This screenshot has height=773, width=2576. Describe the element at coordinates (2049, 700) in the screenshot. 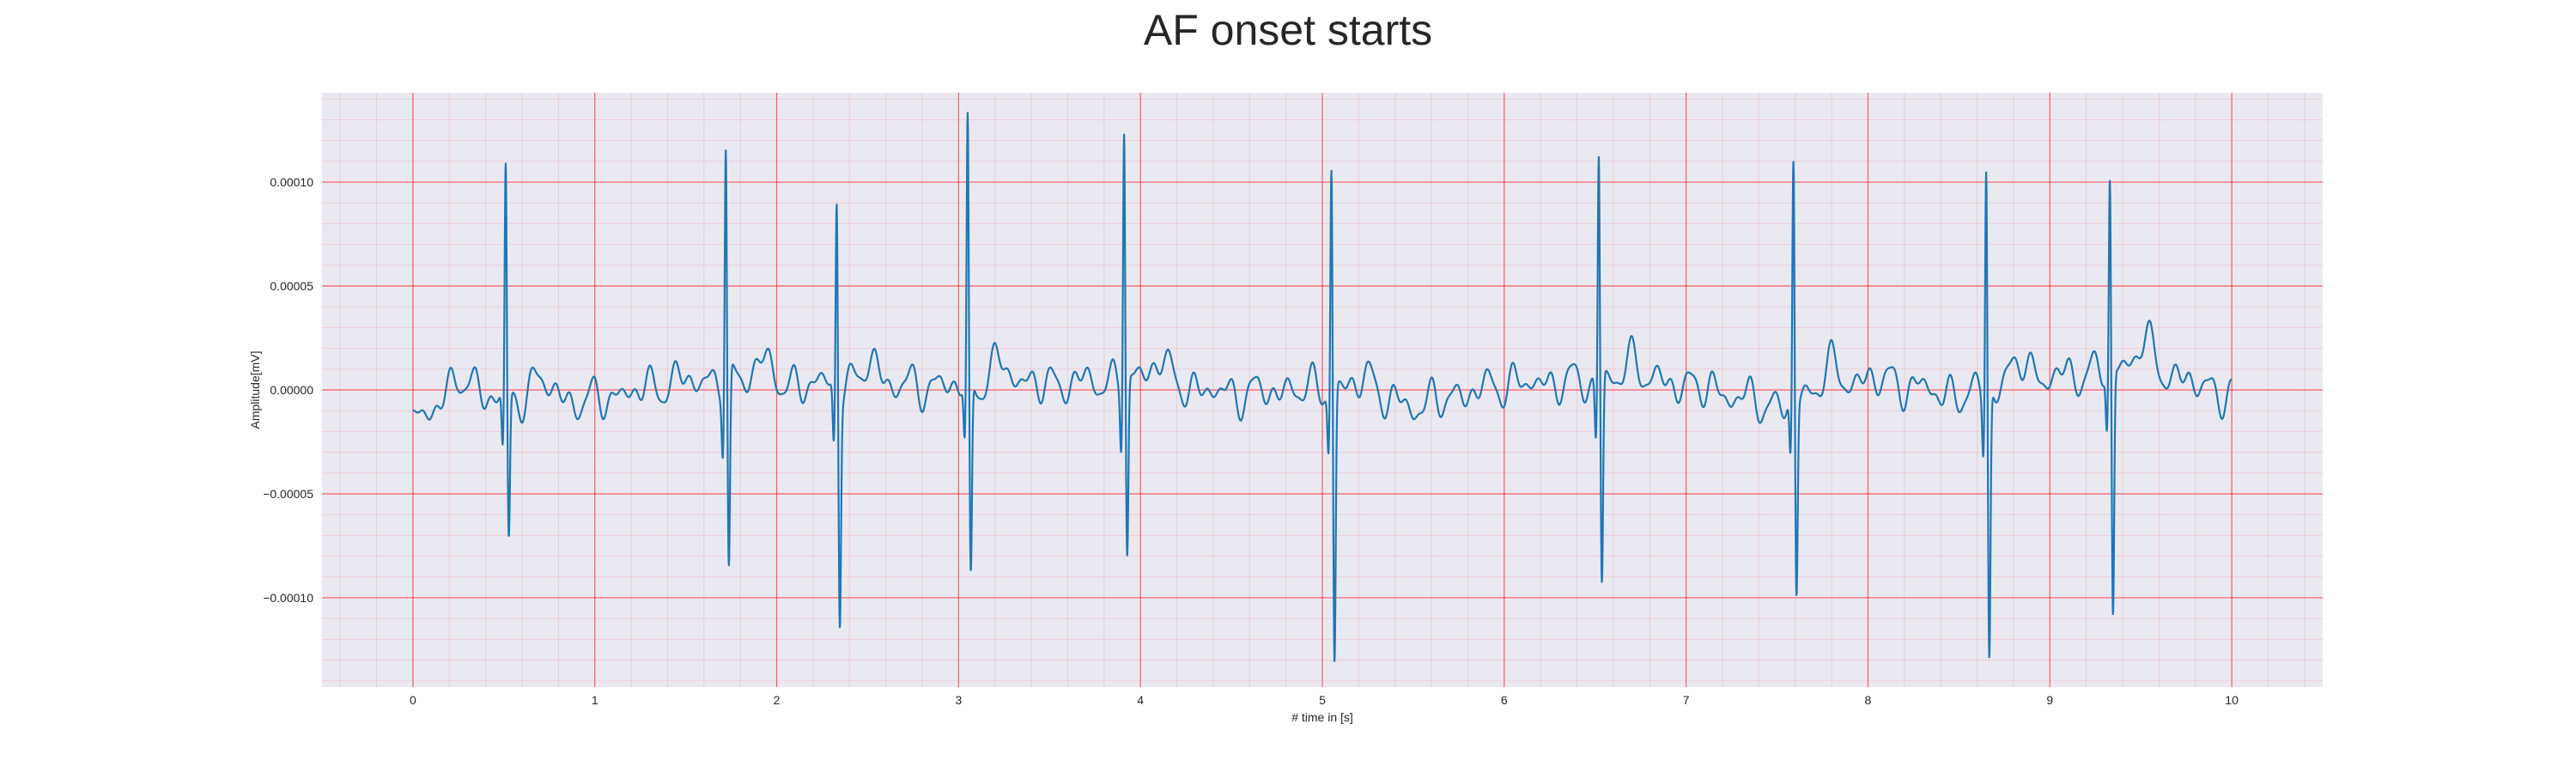

I see `x-tick-label: 9` at that location.